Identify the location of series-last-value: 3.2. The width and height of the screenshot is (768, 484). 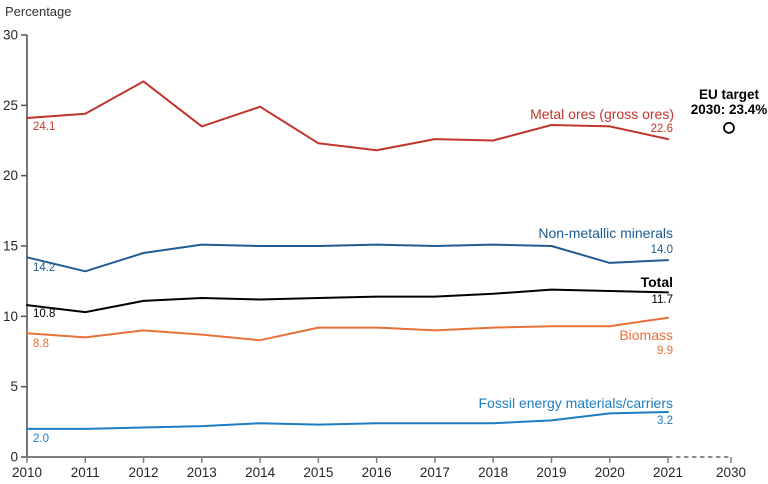
(665, 421).